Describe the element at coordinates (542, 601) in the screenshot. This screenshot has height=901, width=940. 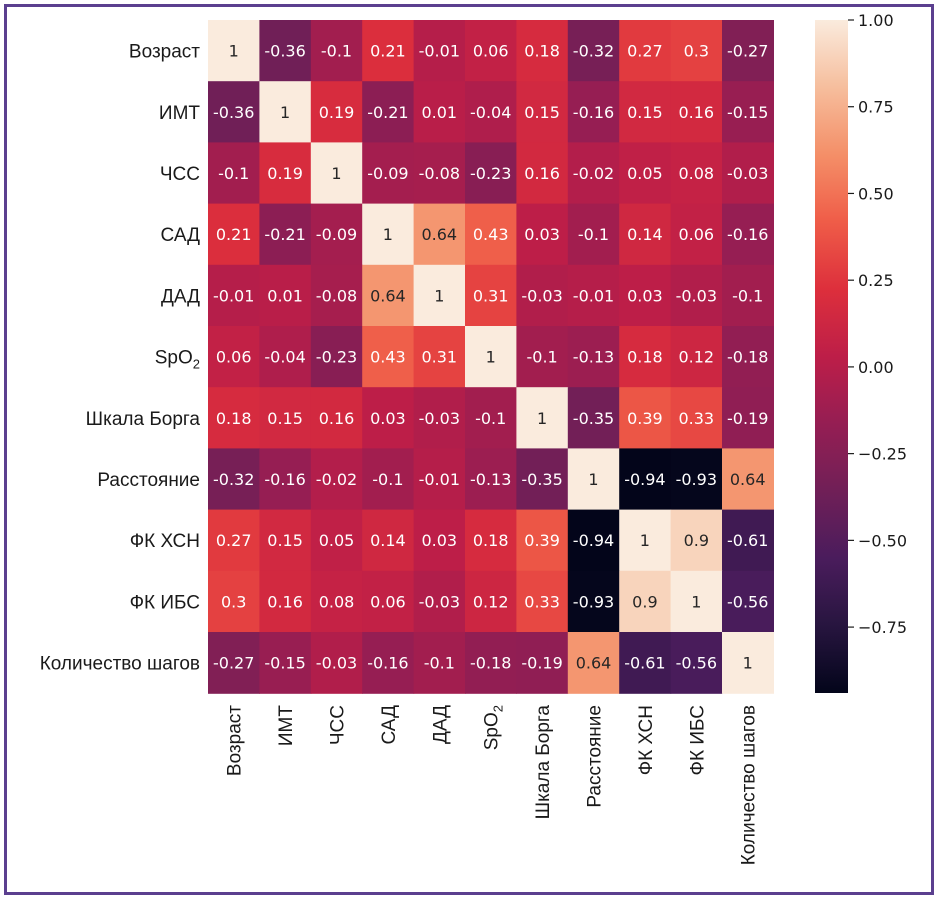
I see `cell-value-label: 0.33` at that location.